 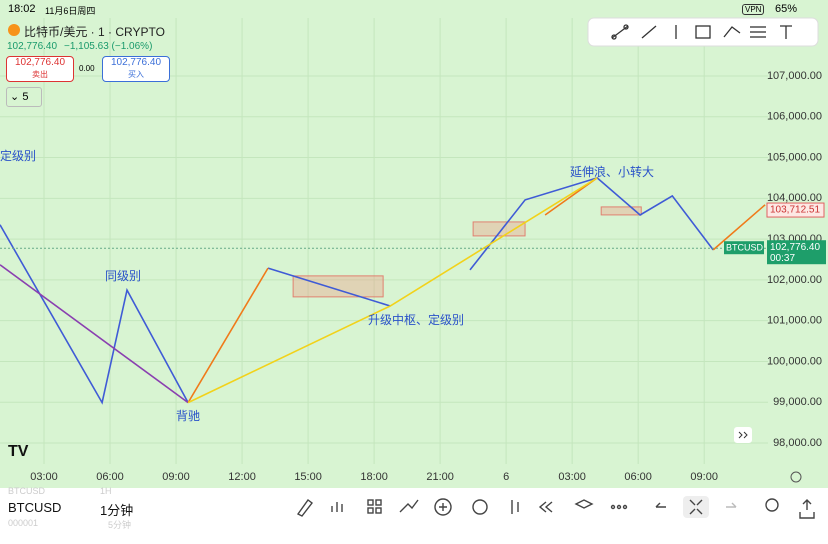 I want to click on last-marker-label: 103,712.51, so click(x=795, y=210).